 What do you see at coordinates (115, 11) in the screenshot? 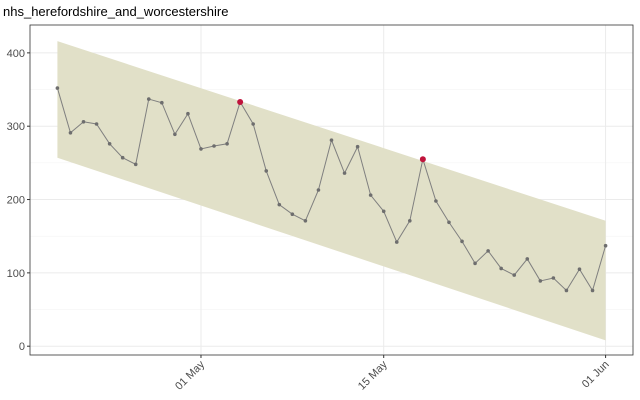
I see `chart-title: nhs_herefordshire_and_worcestershire` at bounding box center [115, 11].